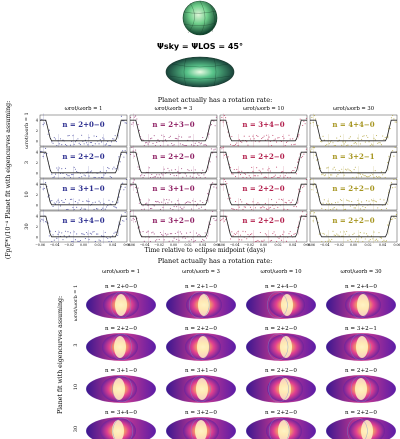  Describe the element at coordinates (121, 287) in the screenshot. I see `panel-n-label: n = 2+0−0` at that location.